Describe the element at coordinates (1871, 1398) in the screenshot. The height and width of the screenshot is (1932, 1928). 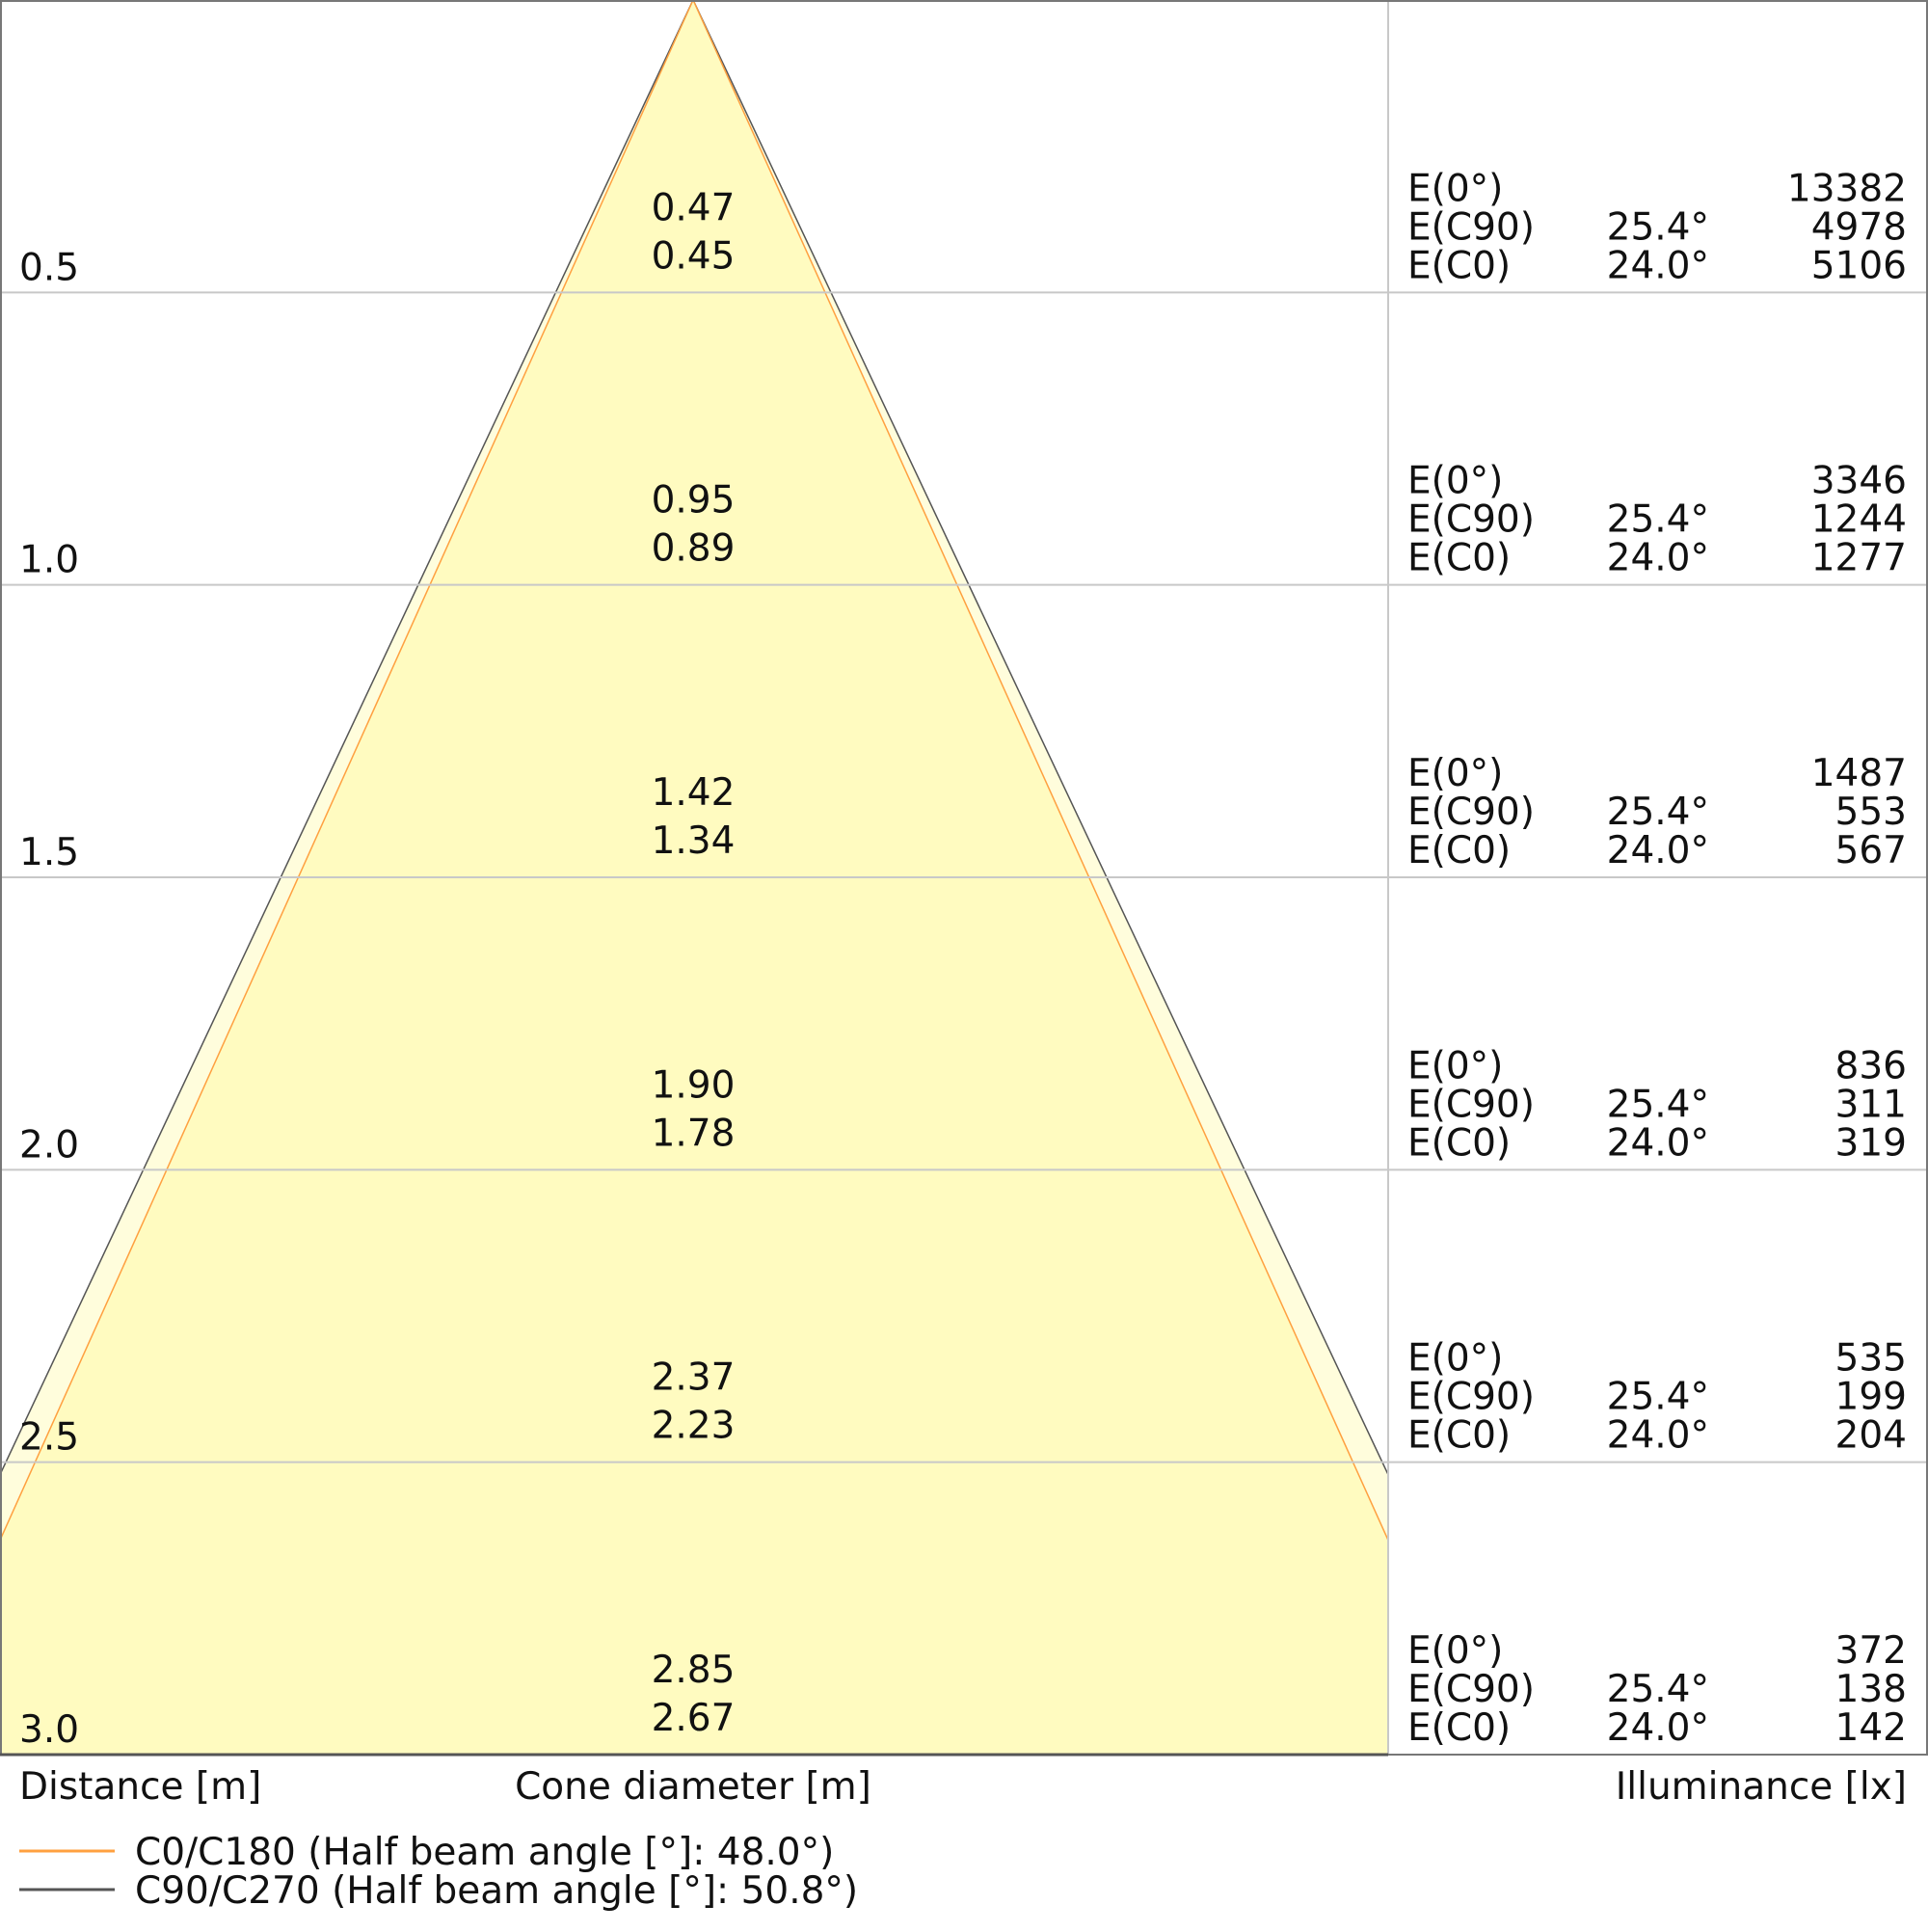
I see `ec90-value: 199` at that location.